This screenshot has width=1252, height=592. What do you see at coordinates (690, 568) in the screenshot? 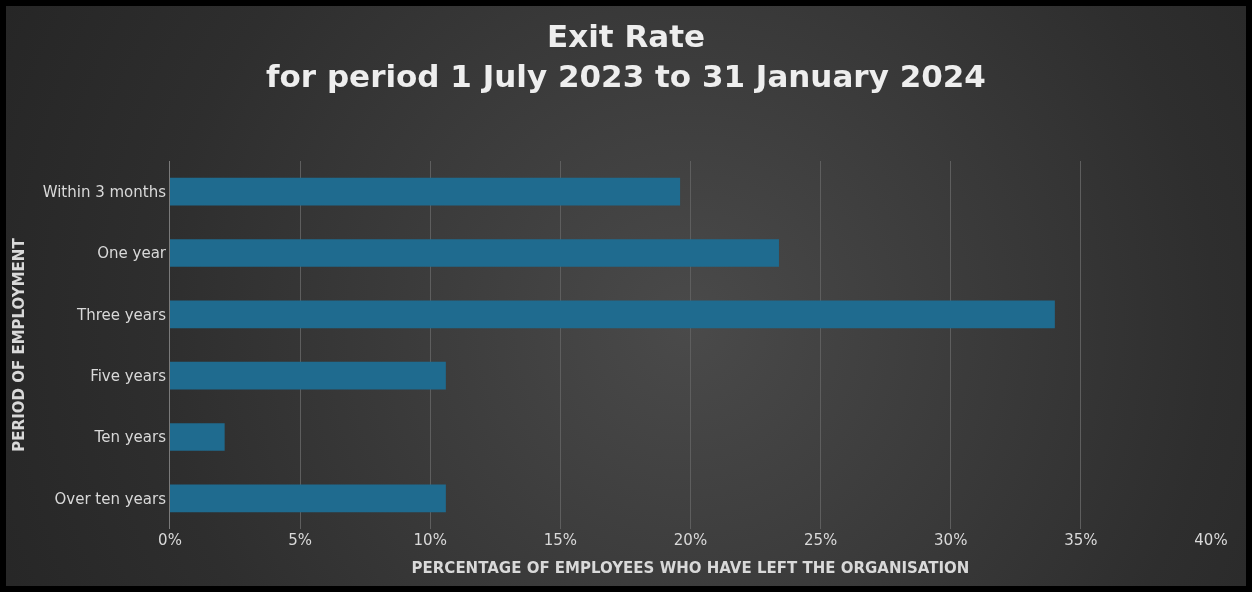
I see `x-axis-title: PERCENTAGE OF EMPLOYEES WHO HAVE LEFT THE ORGANISATION` at bounding box center [690, 568].